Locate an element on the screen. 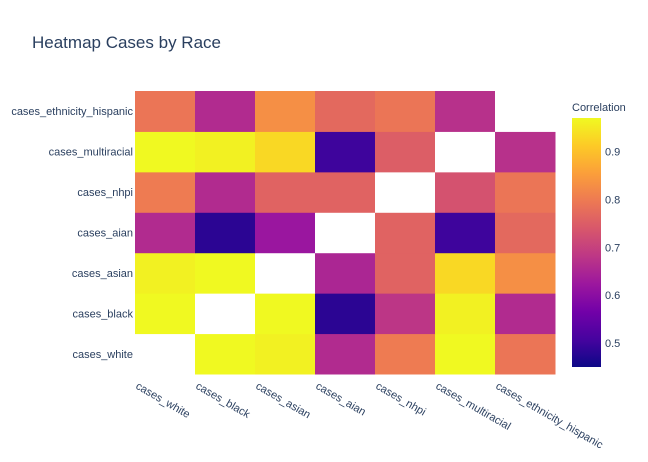  y-tick-label: cases_nhpi is located at coordinates (105, 193).